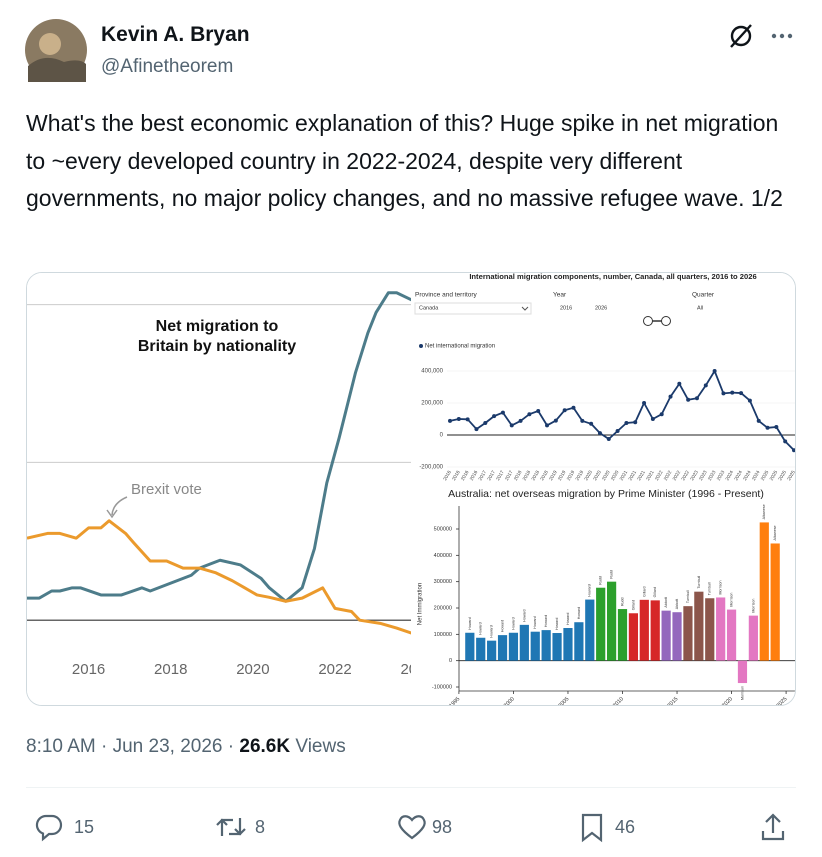  Describe the element at coordinates (782, 36) in the screenshot. I see `more-button` at that location.